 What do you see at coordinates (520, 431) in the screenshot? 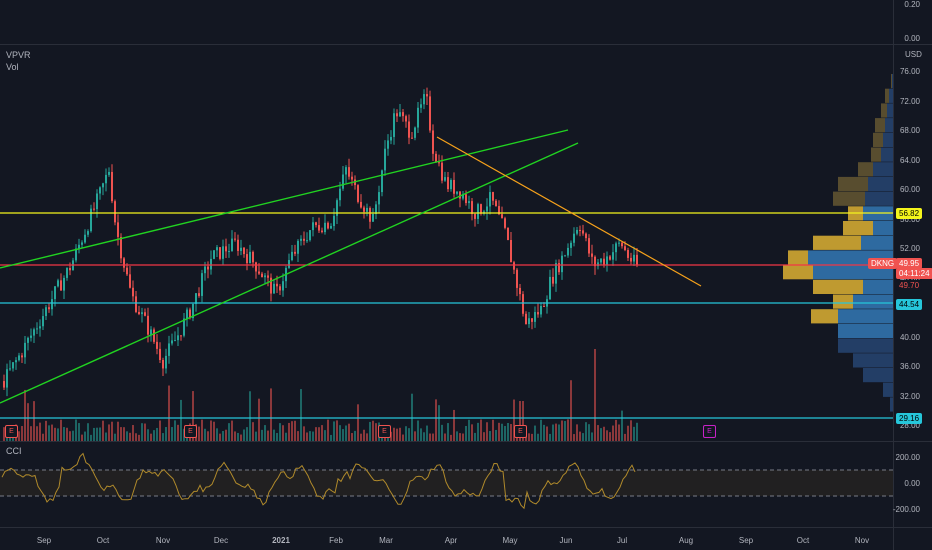
I see `earnings-marker-4: E` at bounding box center [520, 431].